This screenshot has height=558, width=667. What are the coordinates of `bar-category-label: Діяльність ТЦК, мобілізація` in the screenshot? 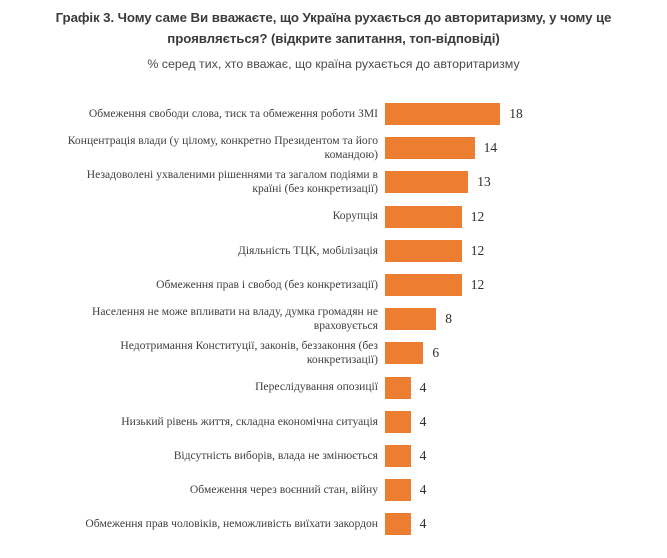 It's located at (307, 250).